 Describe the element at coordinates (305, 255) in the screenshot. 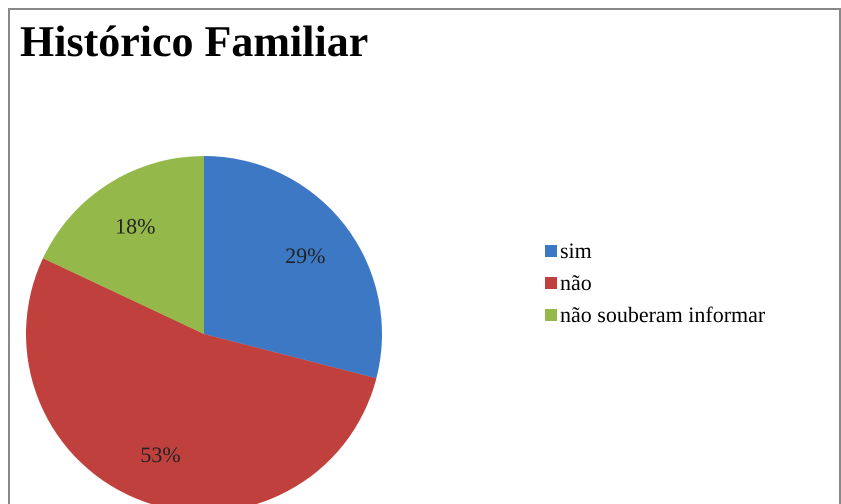

I see `data-label: 29%` at that location.